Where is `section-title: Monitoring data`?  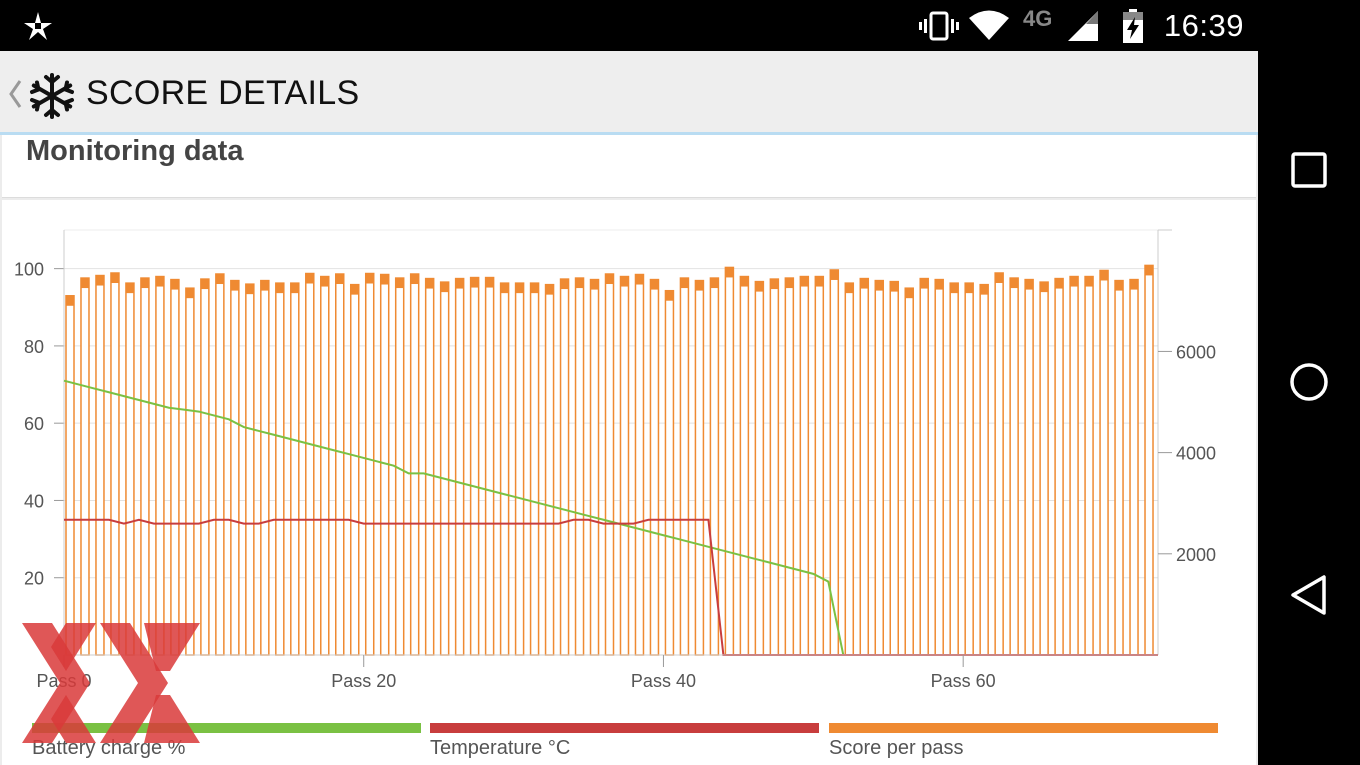
section-title: Monitoring data is located at coordinates (135, 151).